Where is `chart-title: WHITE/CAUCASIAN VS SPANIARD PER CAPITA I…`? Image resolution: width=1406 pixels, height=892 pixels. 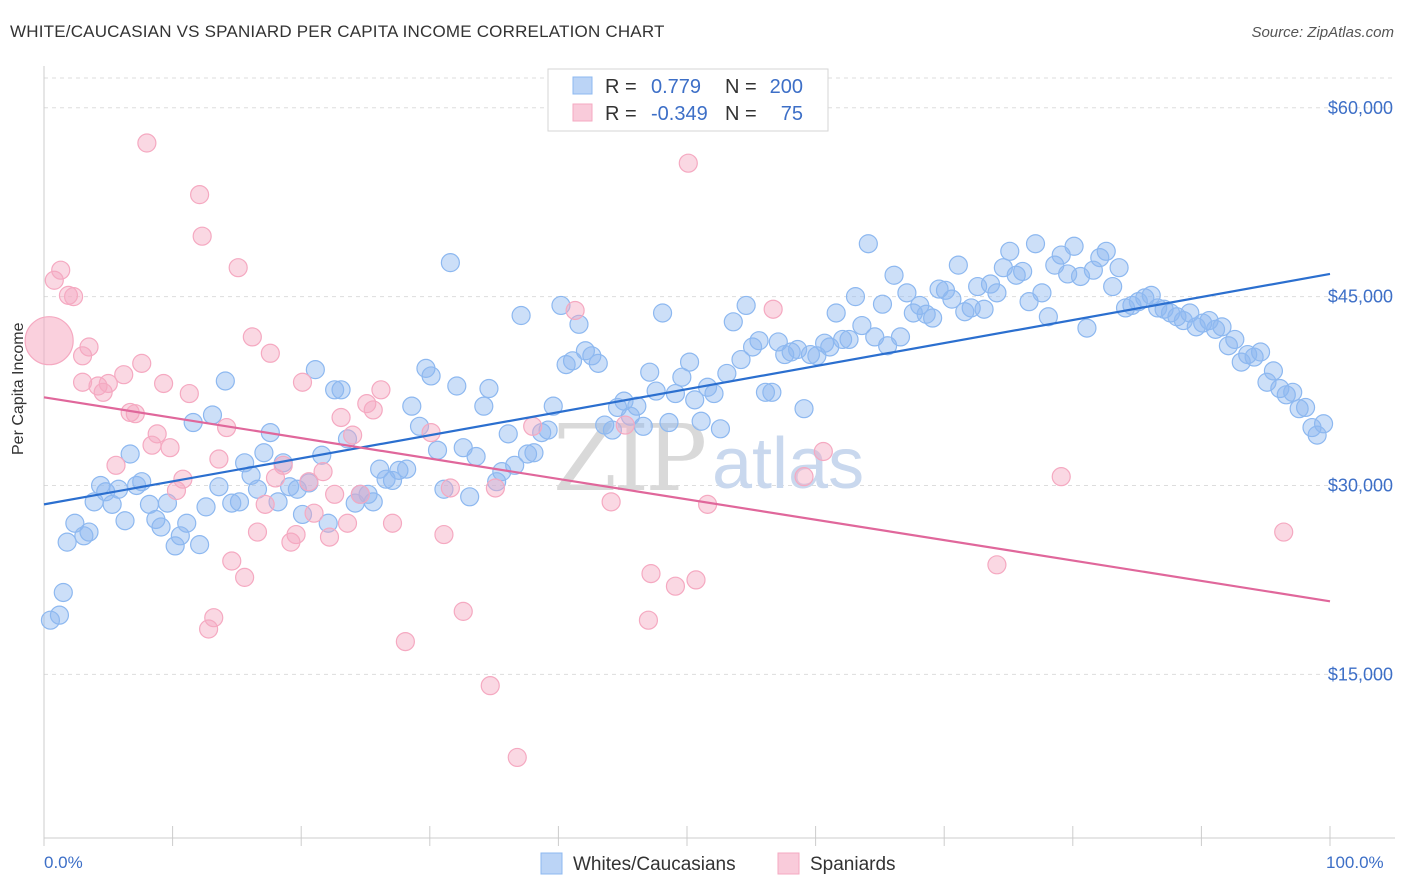
chart-title: WHITE/CAUCASIAN VS SPANIARD PER CAPITA I… is located at coordinates (337, 31).